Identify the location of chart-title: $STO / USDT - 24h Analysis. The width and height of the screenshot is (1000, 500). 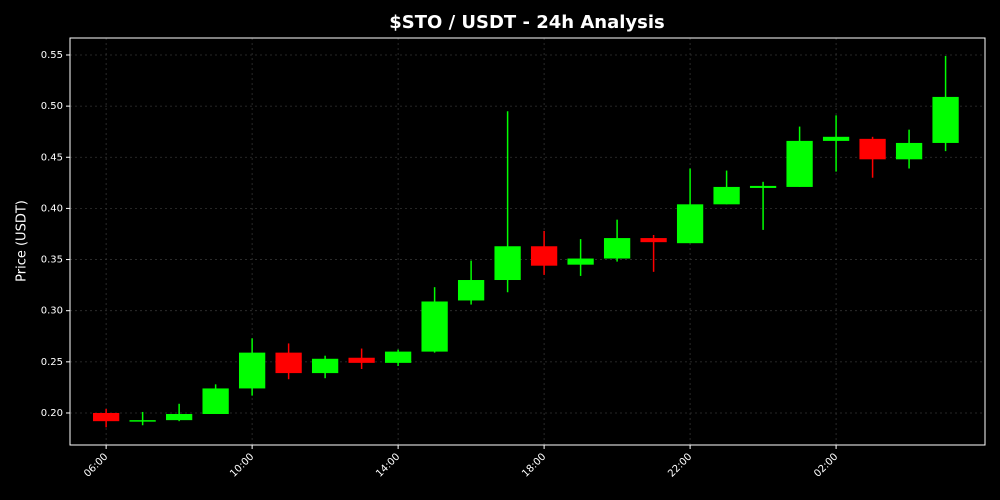
(527, 22).